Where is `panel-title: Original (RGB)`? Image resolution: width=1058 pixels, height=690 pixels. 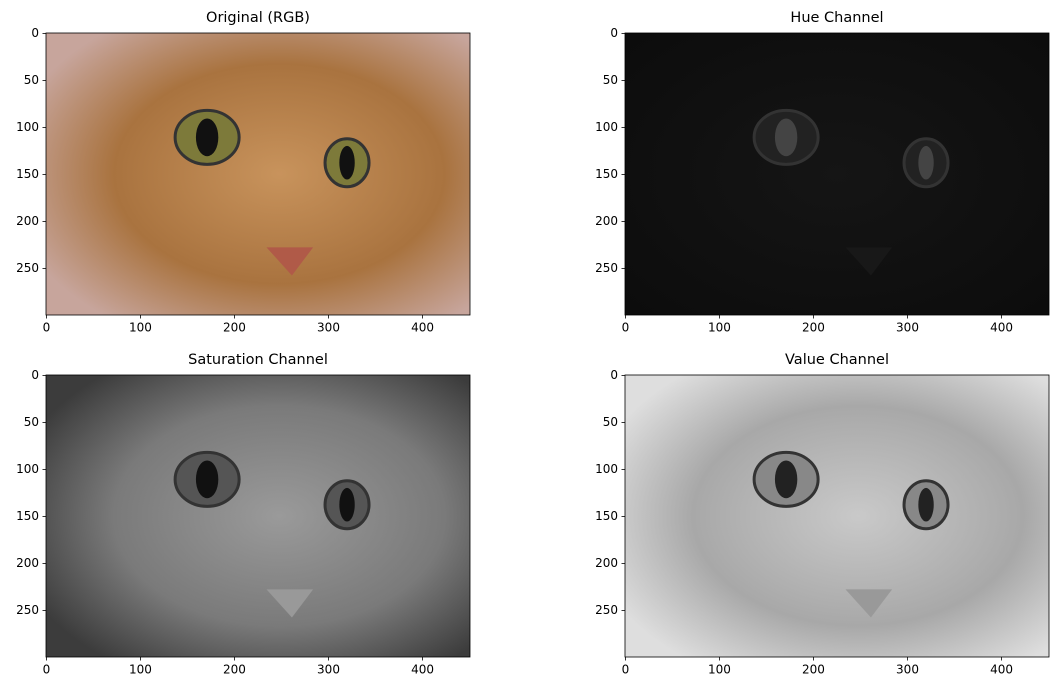
panel-title: Original (RGB) is located at coordinates (258, 18).